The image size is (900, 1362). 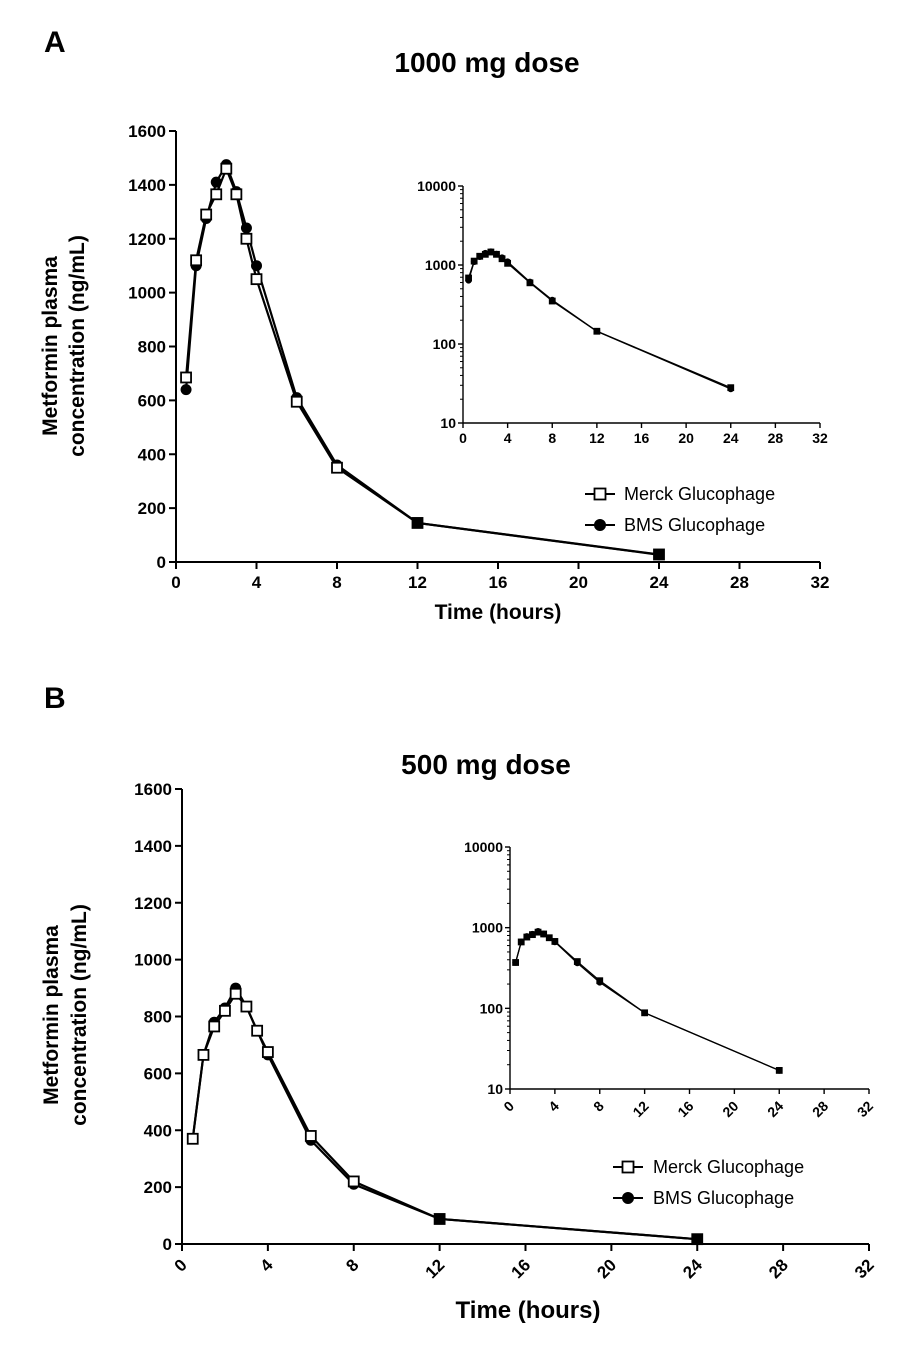 I want to click on panel-b-ytick-label: 200, so click(x=158, y=1187).